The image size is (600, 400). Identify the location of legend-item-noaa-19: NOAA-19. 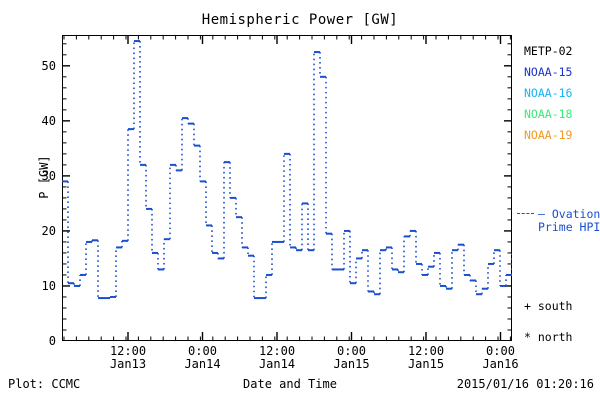
(548, 135).